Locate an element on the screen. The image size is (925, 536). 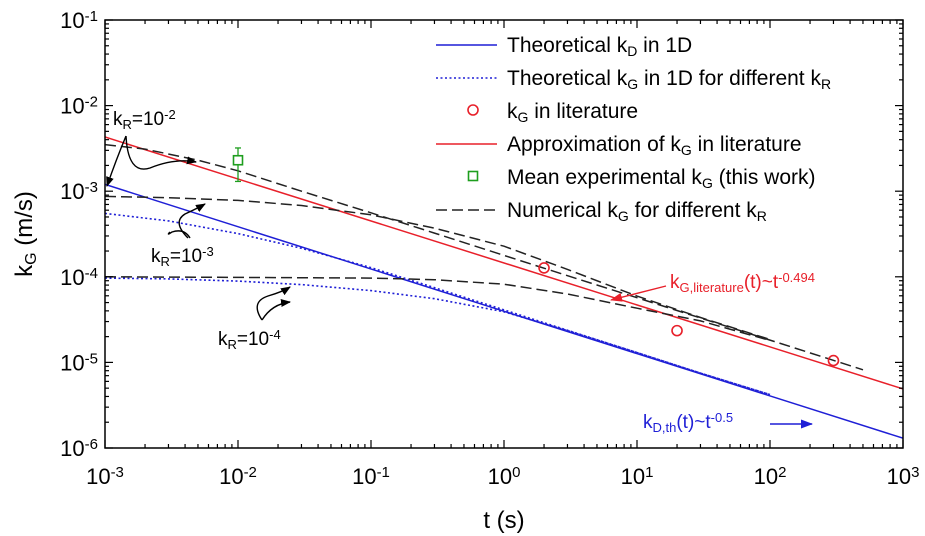
legend-entry-3: Approximation of kG in literature is located at coordinates (619, 145).